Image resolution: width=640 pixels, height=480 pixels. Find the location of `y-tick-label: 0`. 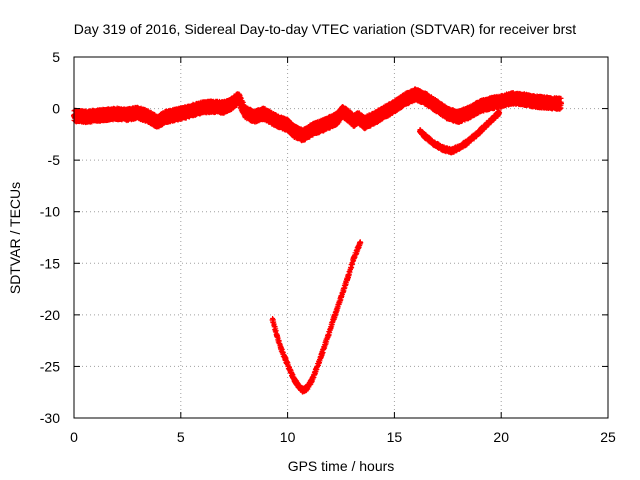

y-tick-label: 0 is located at coordinates (56, 109).